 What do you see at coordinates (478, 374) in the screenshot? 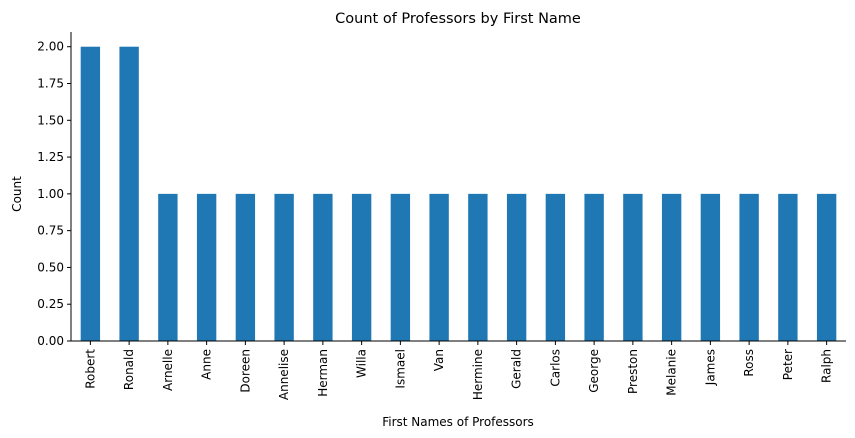
I see `x-tick-label: Hermine` at bounding box center [478, 374].